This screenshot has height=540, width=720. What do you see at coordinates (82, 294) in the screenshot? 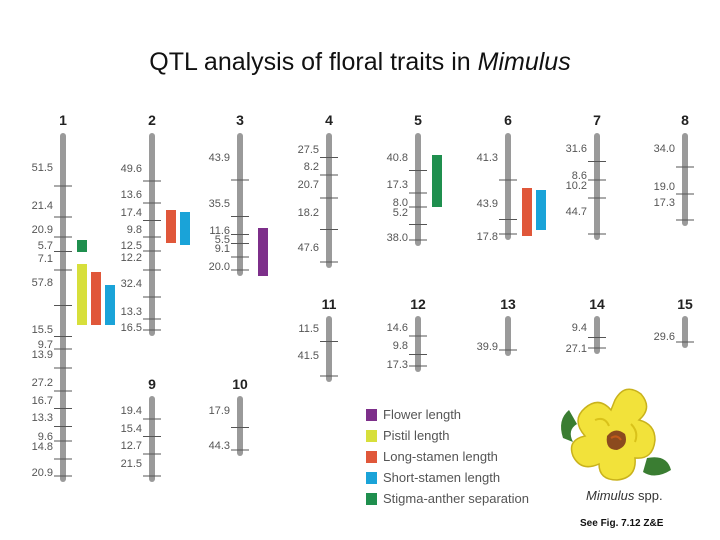
I see `qtl-bar-pistil` at bounding box center [82, 294].